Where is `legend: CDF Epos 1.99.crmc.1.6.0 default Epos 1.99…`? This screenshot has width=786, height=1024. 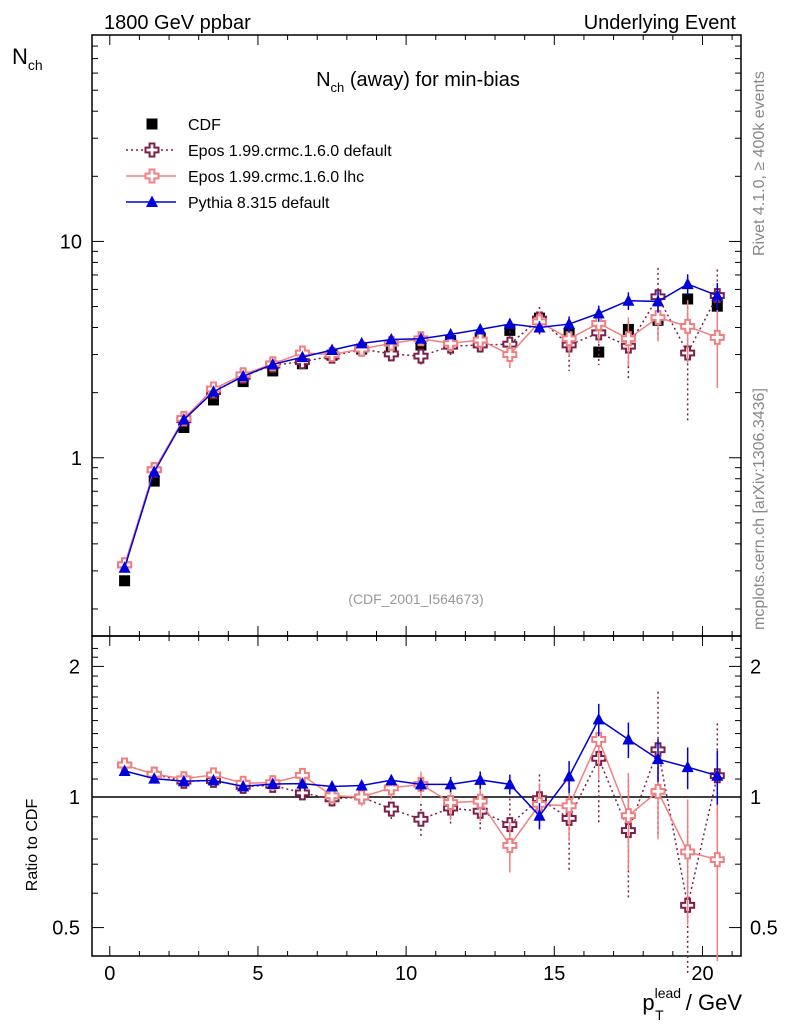
legend: CDF Epos 1.99.crmc.1.6.0 default Epos 1.99… is located at coordinates (259, 164).